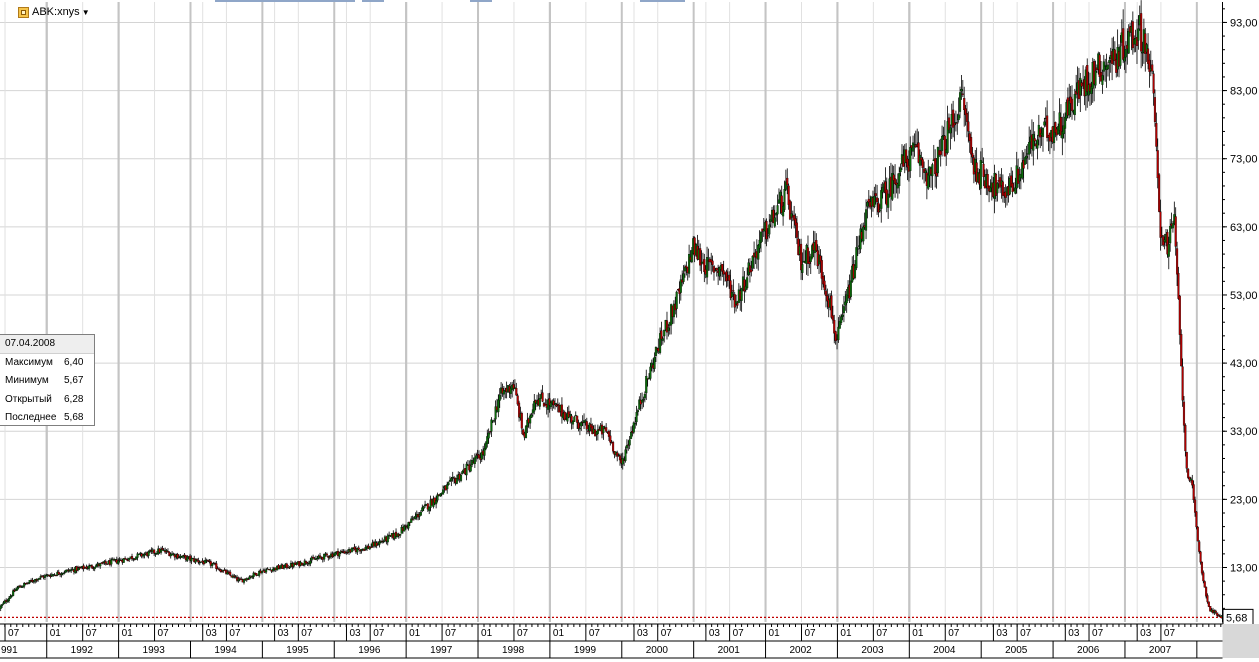 This screenshot has width=1259, height=662. Describe the element at coordinates (1244, 500) in the screenshot. I see `y-tick-label: 23,00` at that location.